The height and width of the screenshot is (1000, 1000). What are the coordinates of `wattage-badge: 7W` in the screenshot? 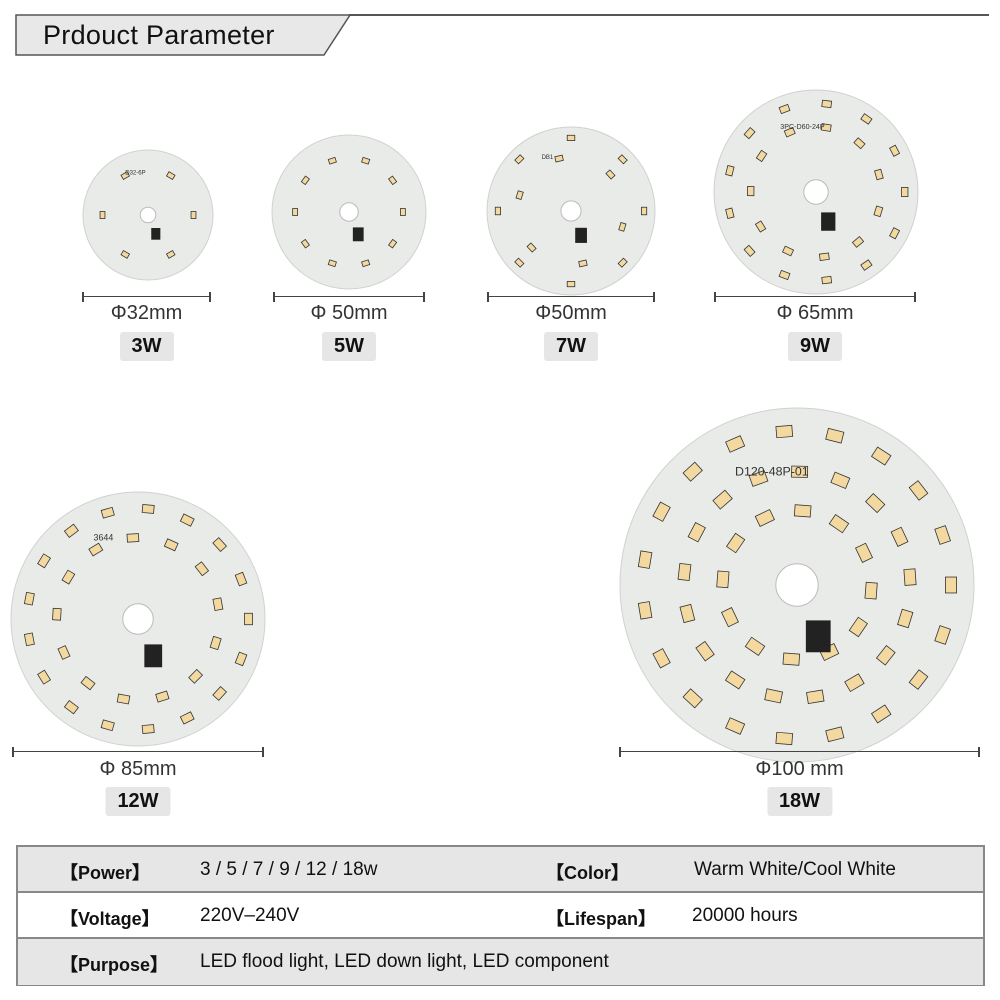 It's located at (571, 346).